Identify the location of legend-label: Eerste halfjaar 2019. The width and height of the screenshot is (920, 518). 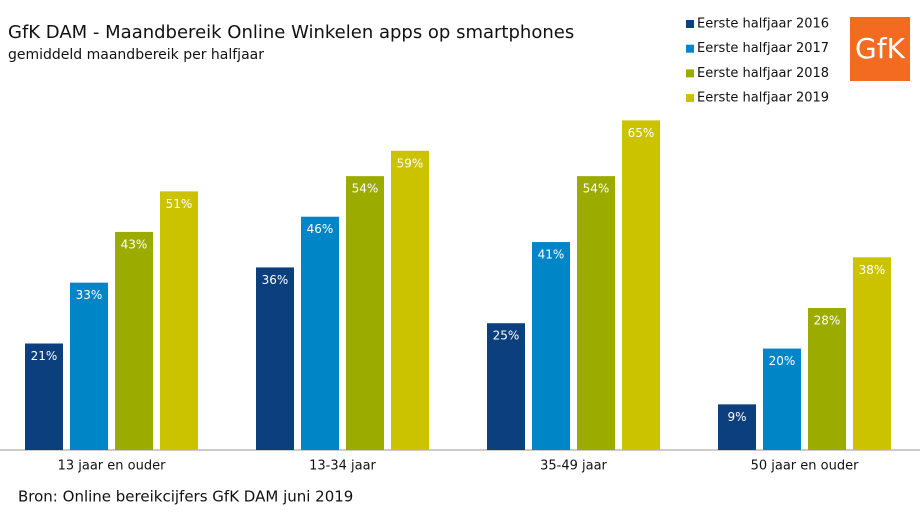
(763, 98).